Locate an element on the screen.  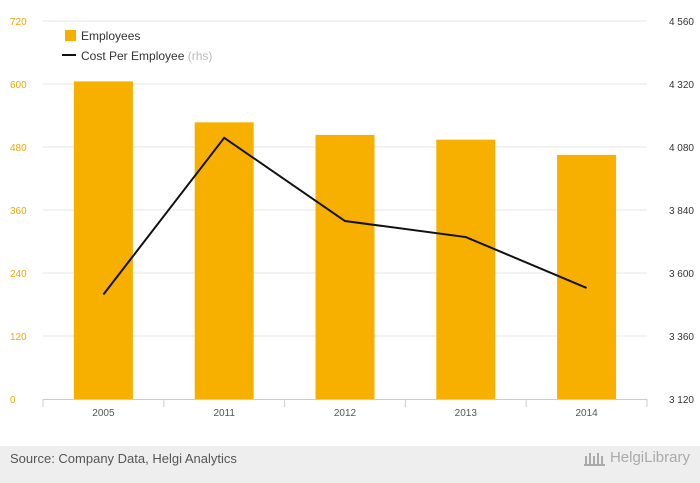
right-tick-label-1: 3 360 is located at coordinates (681, 337).